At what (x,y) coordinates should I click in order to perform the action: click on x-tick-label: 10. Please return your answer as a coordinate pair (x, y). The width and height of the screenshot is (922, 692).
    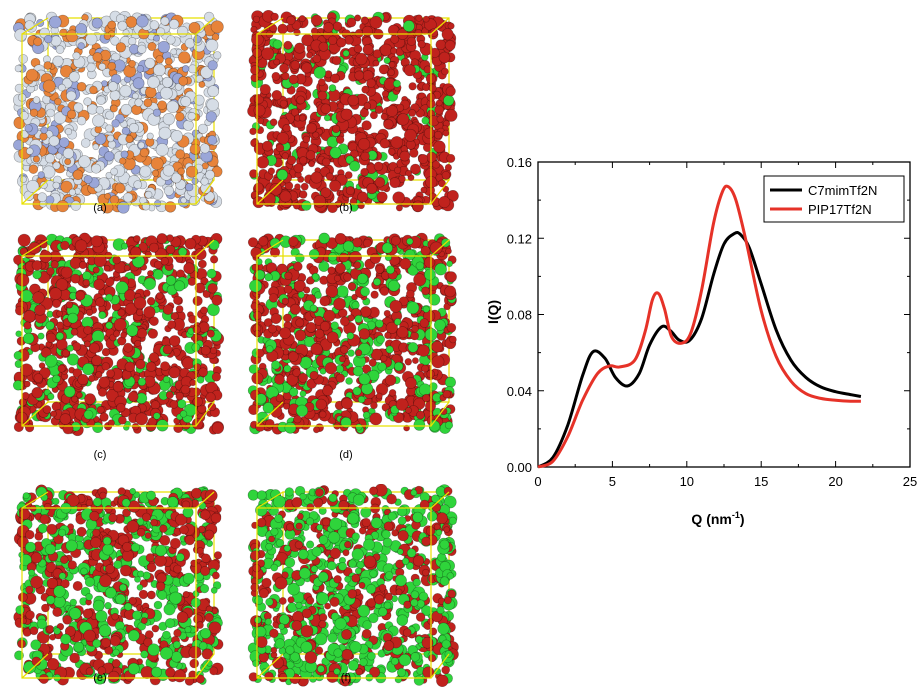
    Looking at the image, I should click on (687, 481).